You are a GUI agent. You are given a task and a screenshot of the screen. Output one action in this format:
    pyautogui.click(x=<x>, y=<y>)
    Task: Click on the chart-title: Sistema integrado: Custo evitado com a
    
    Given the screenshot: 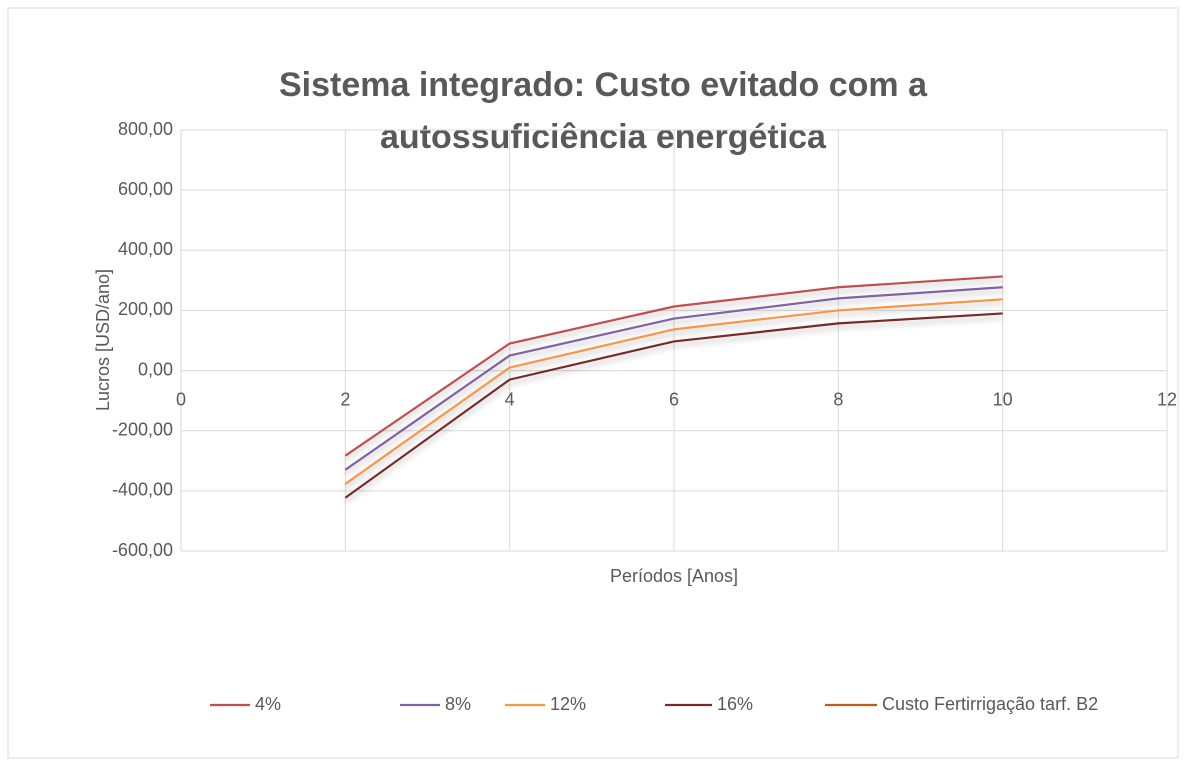 What is the action you would take?
    pyautogui.click(x=603, y=85)
    